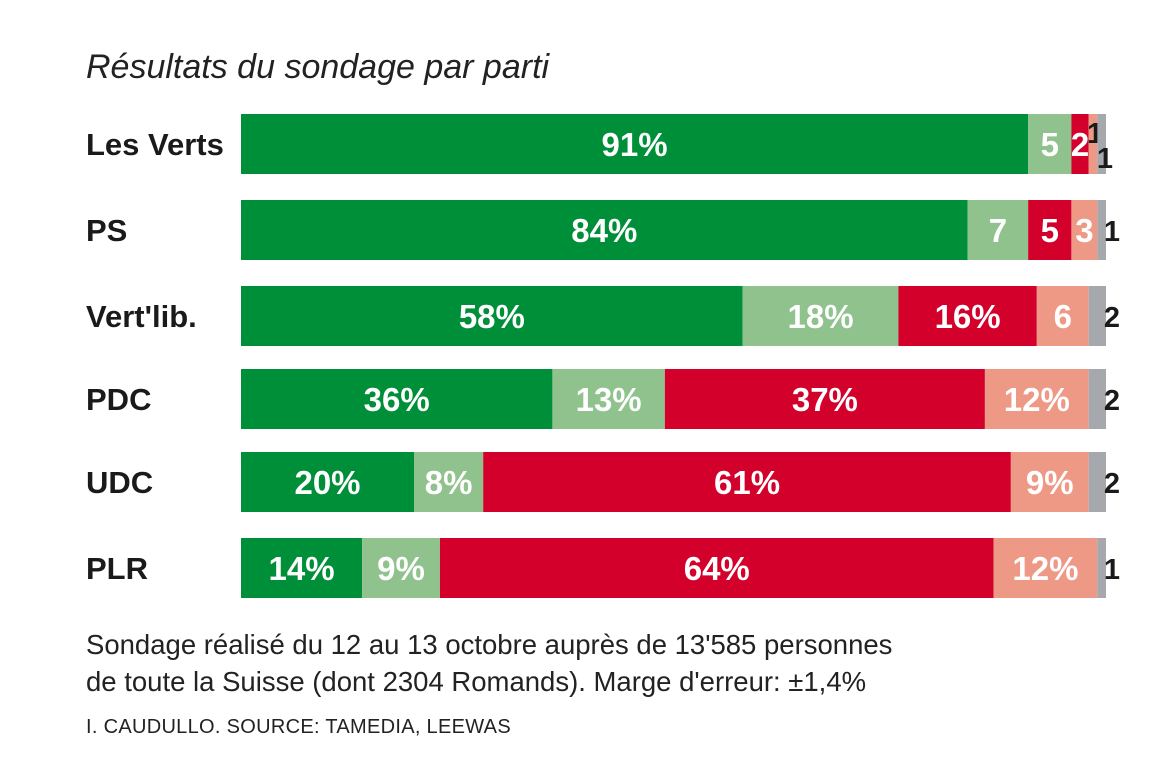 The height and width of the screenshot is (768, 1170). Describe the element at coordinates (1093, 144) in the screenshot. I see `bar-les-verts-salmon` at that location.